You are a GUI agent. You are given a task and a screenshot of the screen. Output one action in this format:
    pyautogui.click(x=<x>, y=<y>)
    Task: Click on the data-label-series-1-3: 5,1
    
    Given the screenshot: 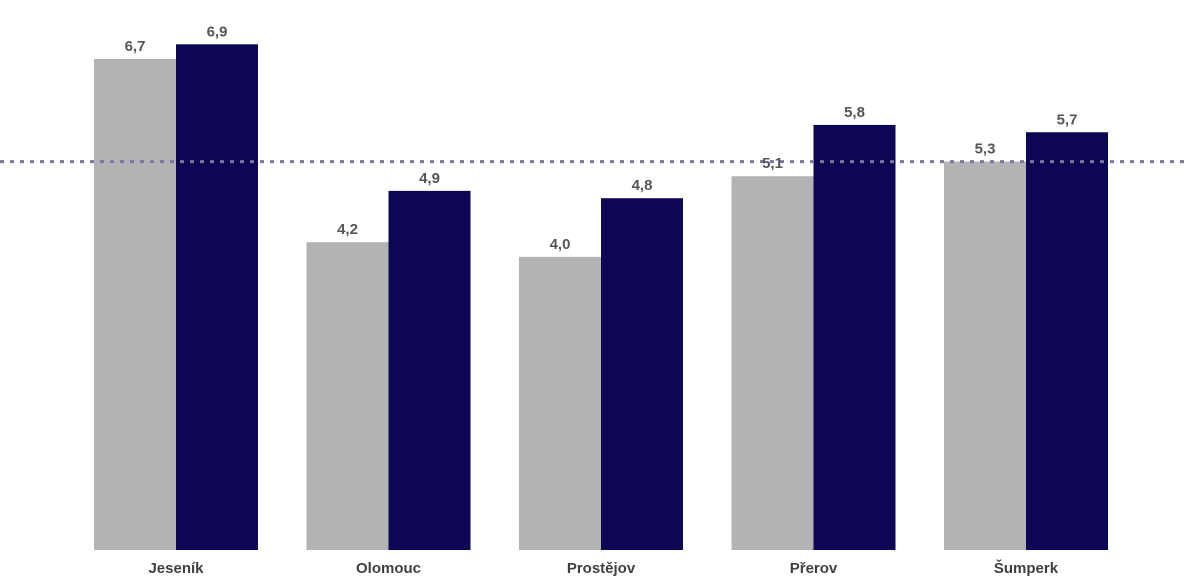 What is the action you would take?
    pyautogui.click(x=772, y=163)
    